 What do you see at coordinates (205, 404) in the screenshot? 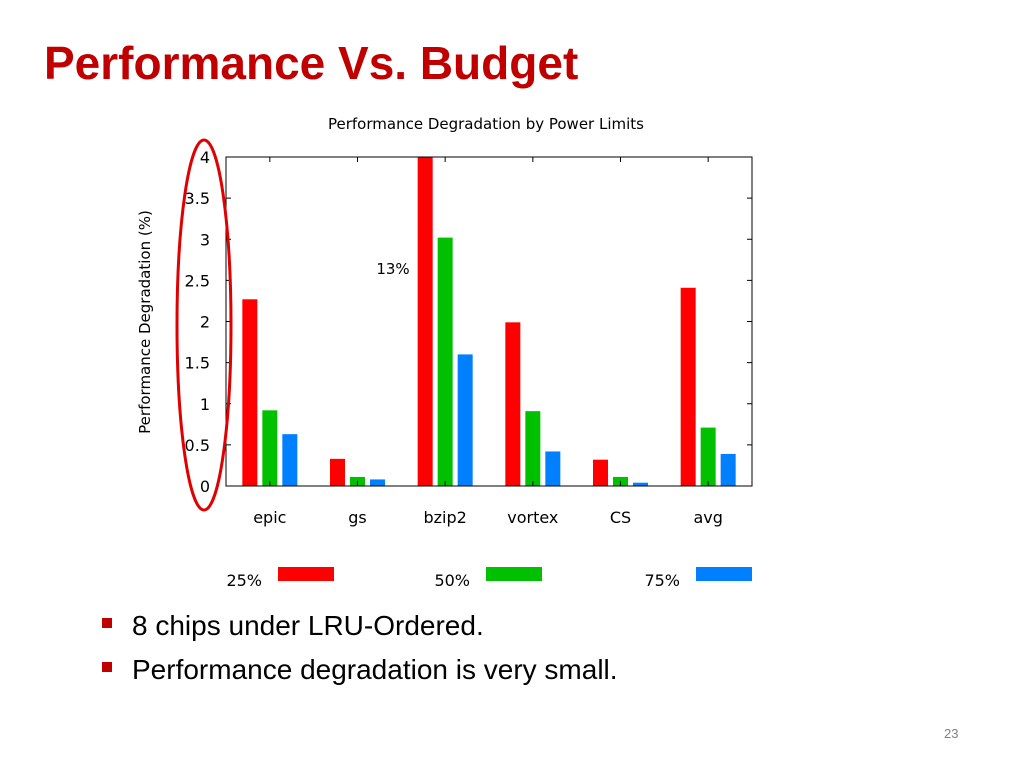
I see `y-tick-label: 1` at bounding box center [205, 404].